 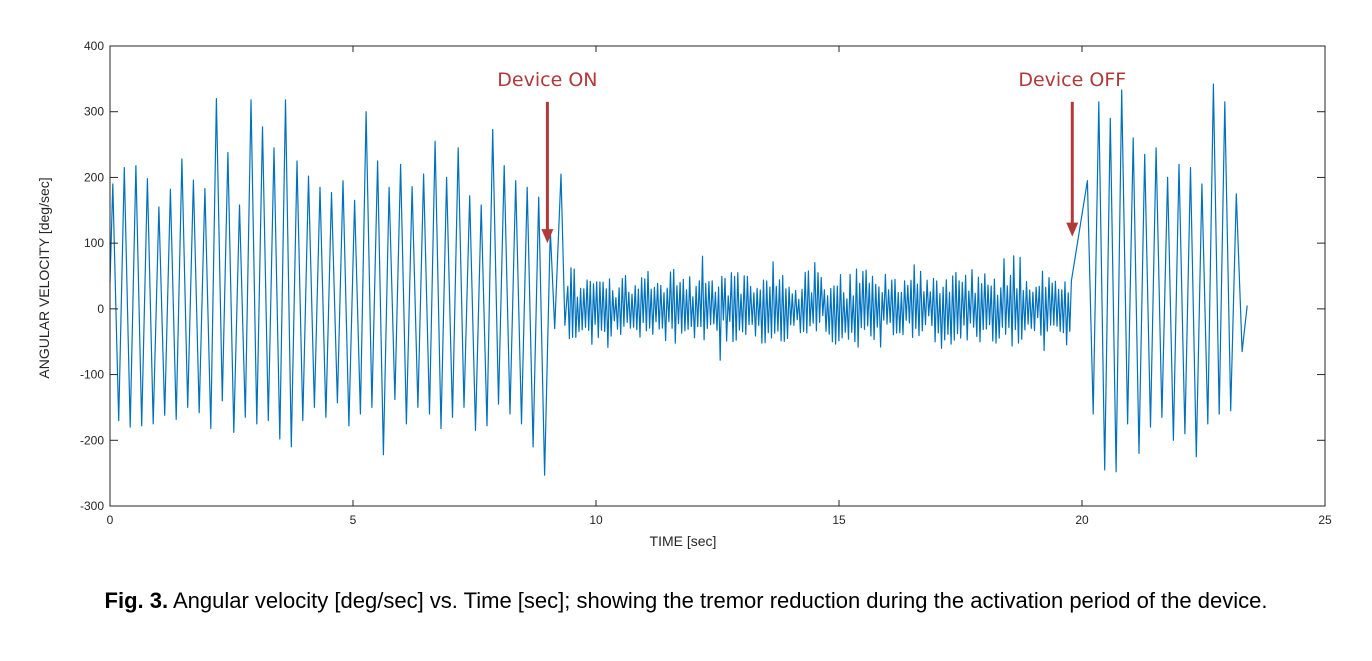 I want to click on y-tick-label: -300, so click(x=92, y=506).